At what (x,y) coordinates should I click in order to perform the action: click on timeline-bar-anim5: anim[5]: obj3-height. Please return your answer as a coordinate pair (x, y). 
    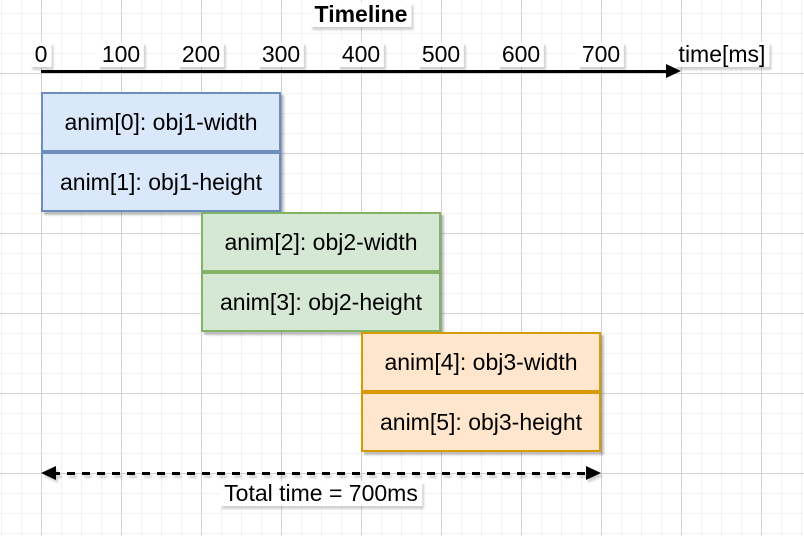
    Looking at the image, I should click on (481, 422).